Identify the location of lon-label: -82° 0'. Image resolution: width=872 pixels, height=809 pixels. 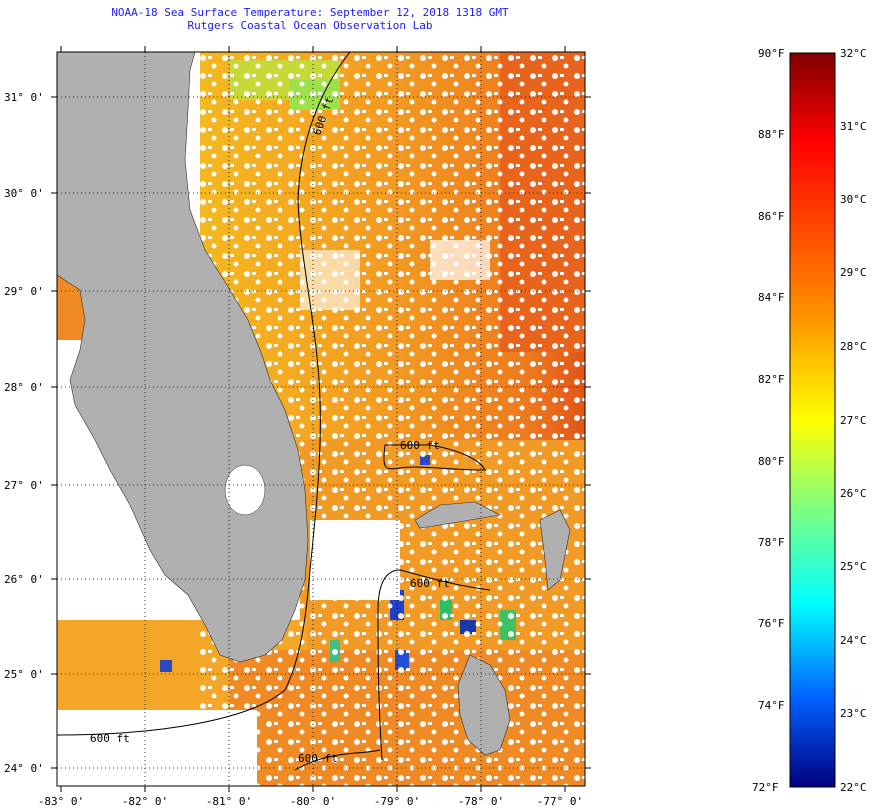
(145, 801).